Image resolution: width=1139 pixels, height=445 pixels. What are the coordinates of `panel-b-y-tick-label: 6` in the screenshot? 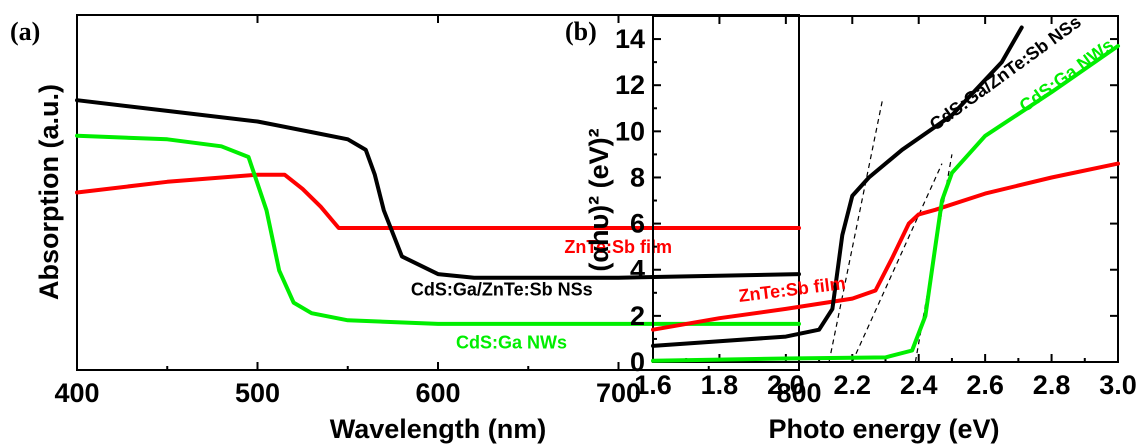 It's located at (637, 224).